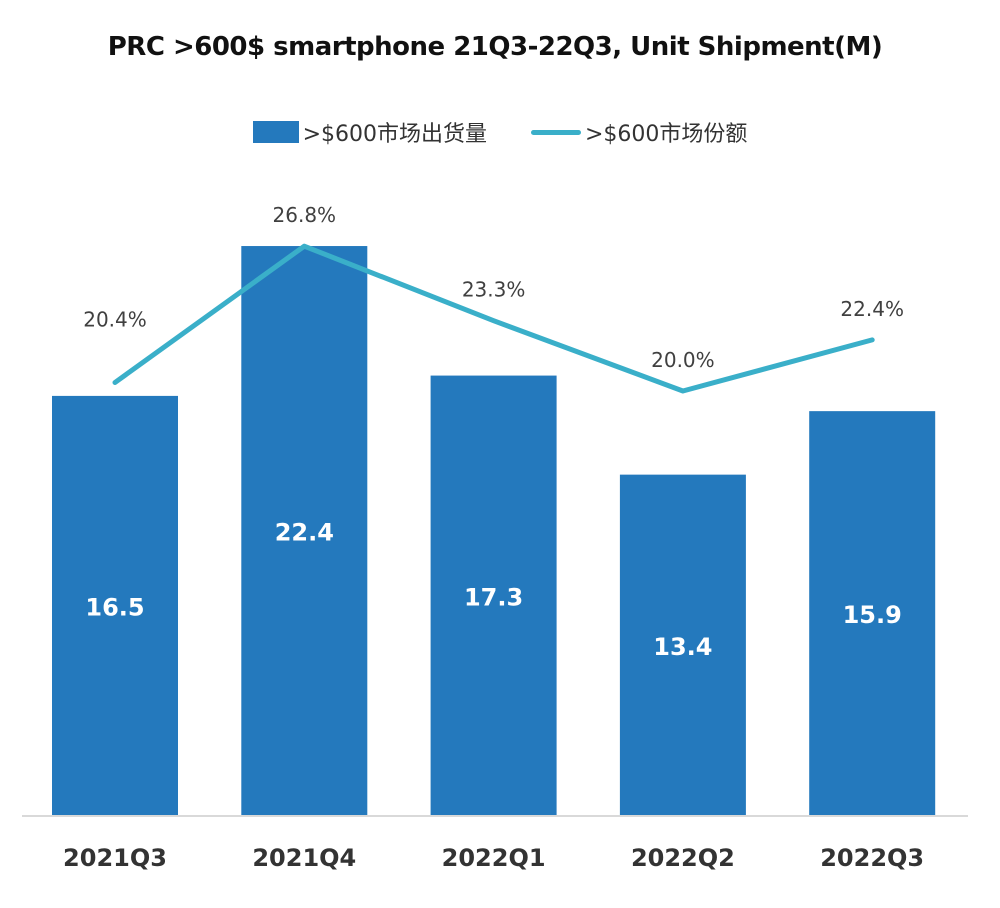 The height and width of the screenshot is (908, 1000). I want to click on x-tick-label: 2022Q3, so click(872, 858).